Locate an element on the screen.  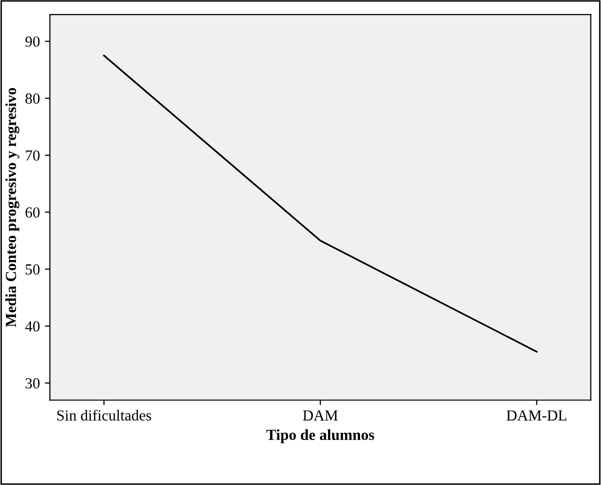
x-tick-label: Sin dificultades is located at coordinates (104, 415).